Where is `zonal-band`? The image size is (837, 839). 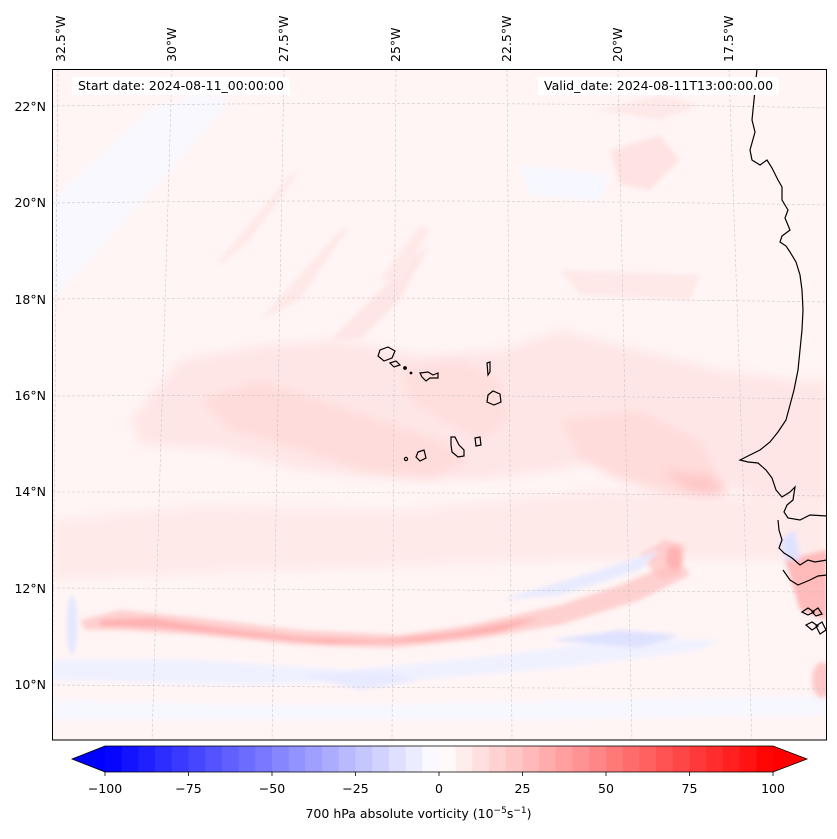 zonal-band is located at coordinates (385, 594).